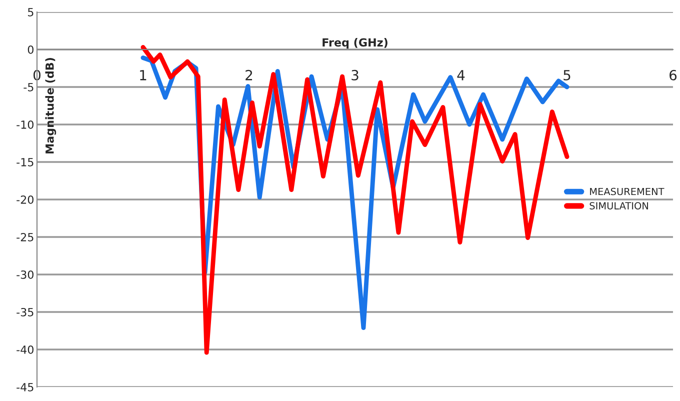  Describe the element at coordinates (29, 87) in the screenshot. I see `y-tick-label: -5` at that location.